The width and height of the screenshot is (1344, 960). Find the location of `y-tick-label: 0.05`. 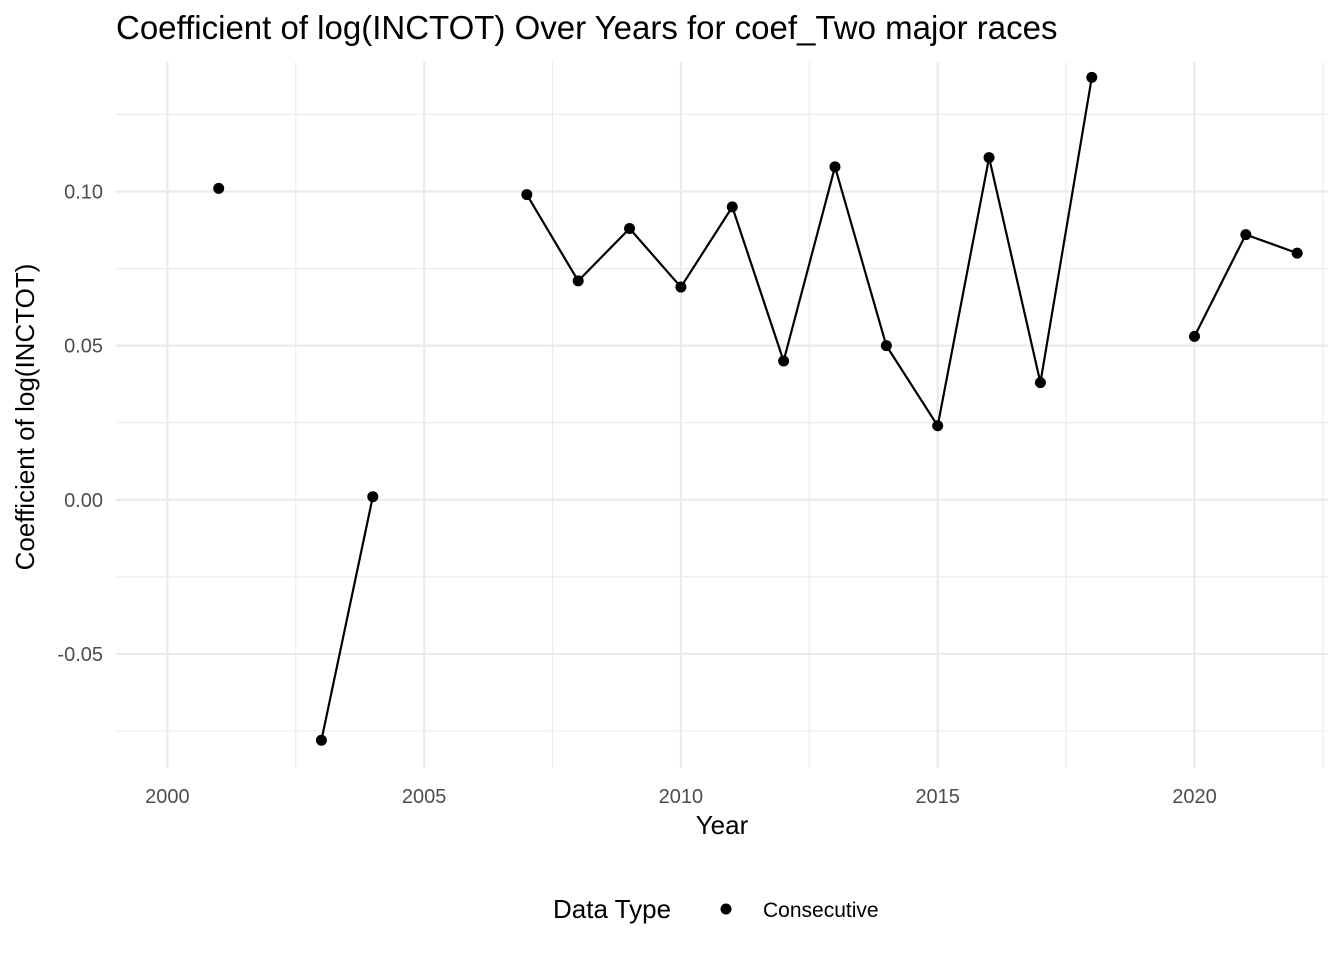

y-tick-label: 0.05 is located at coordinates (83, 347).